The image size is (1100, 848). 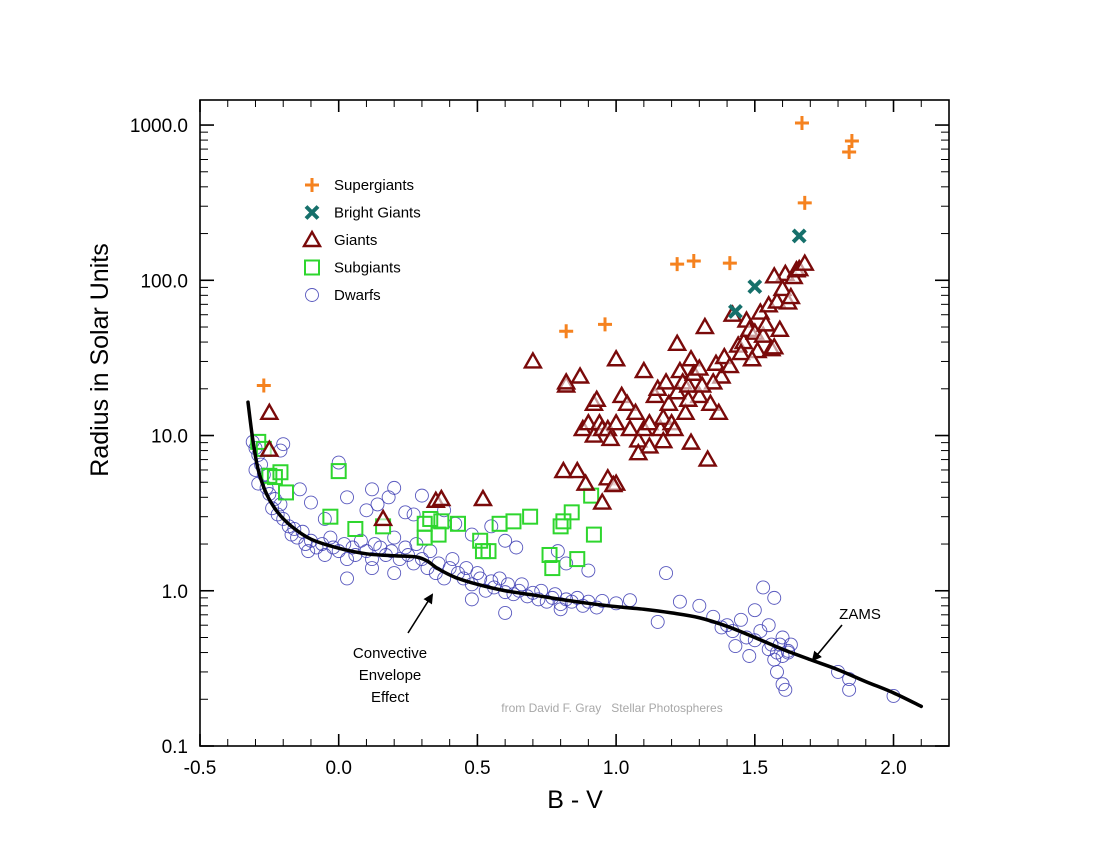 I want to click on y-tick-label: 1000.0, so click(x=159, y=126).